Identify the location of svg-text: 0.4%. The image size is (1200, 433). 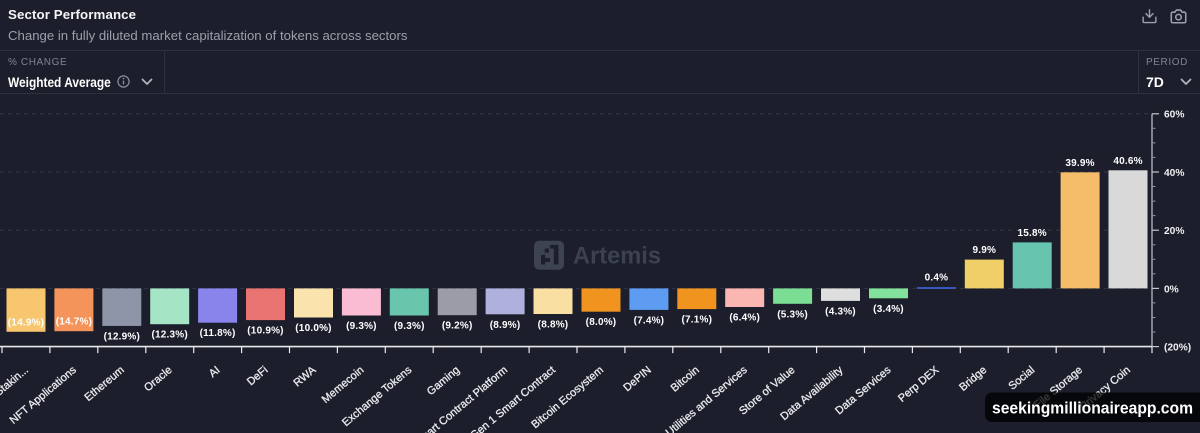
(937, 278).